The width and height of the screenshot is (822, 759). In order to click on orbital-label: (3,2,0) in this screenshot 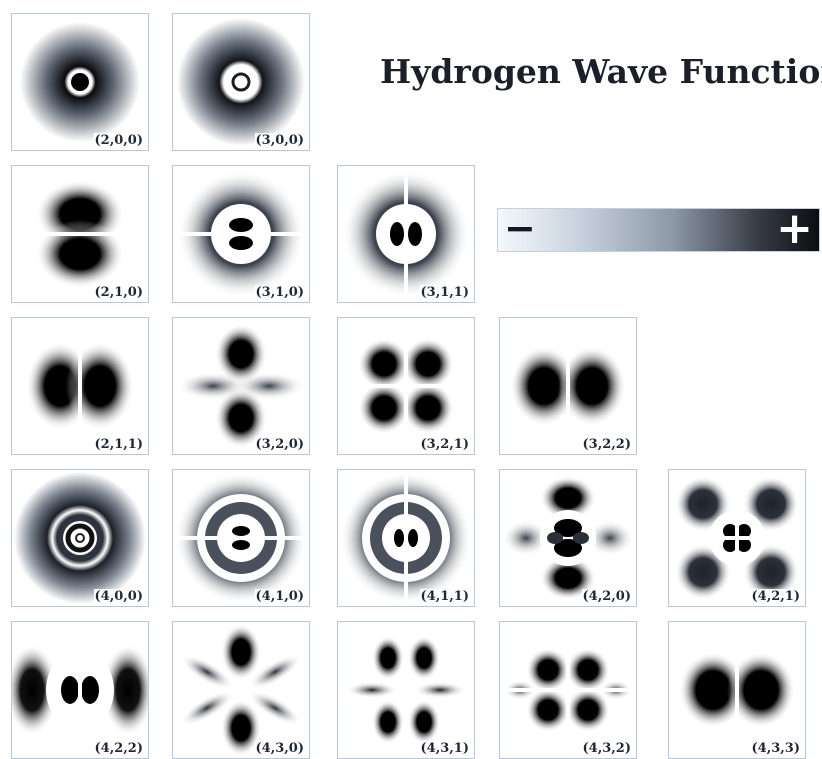, I will do `click(279, 444)`.